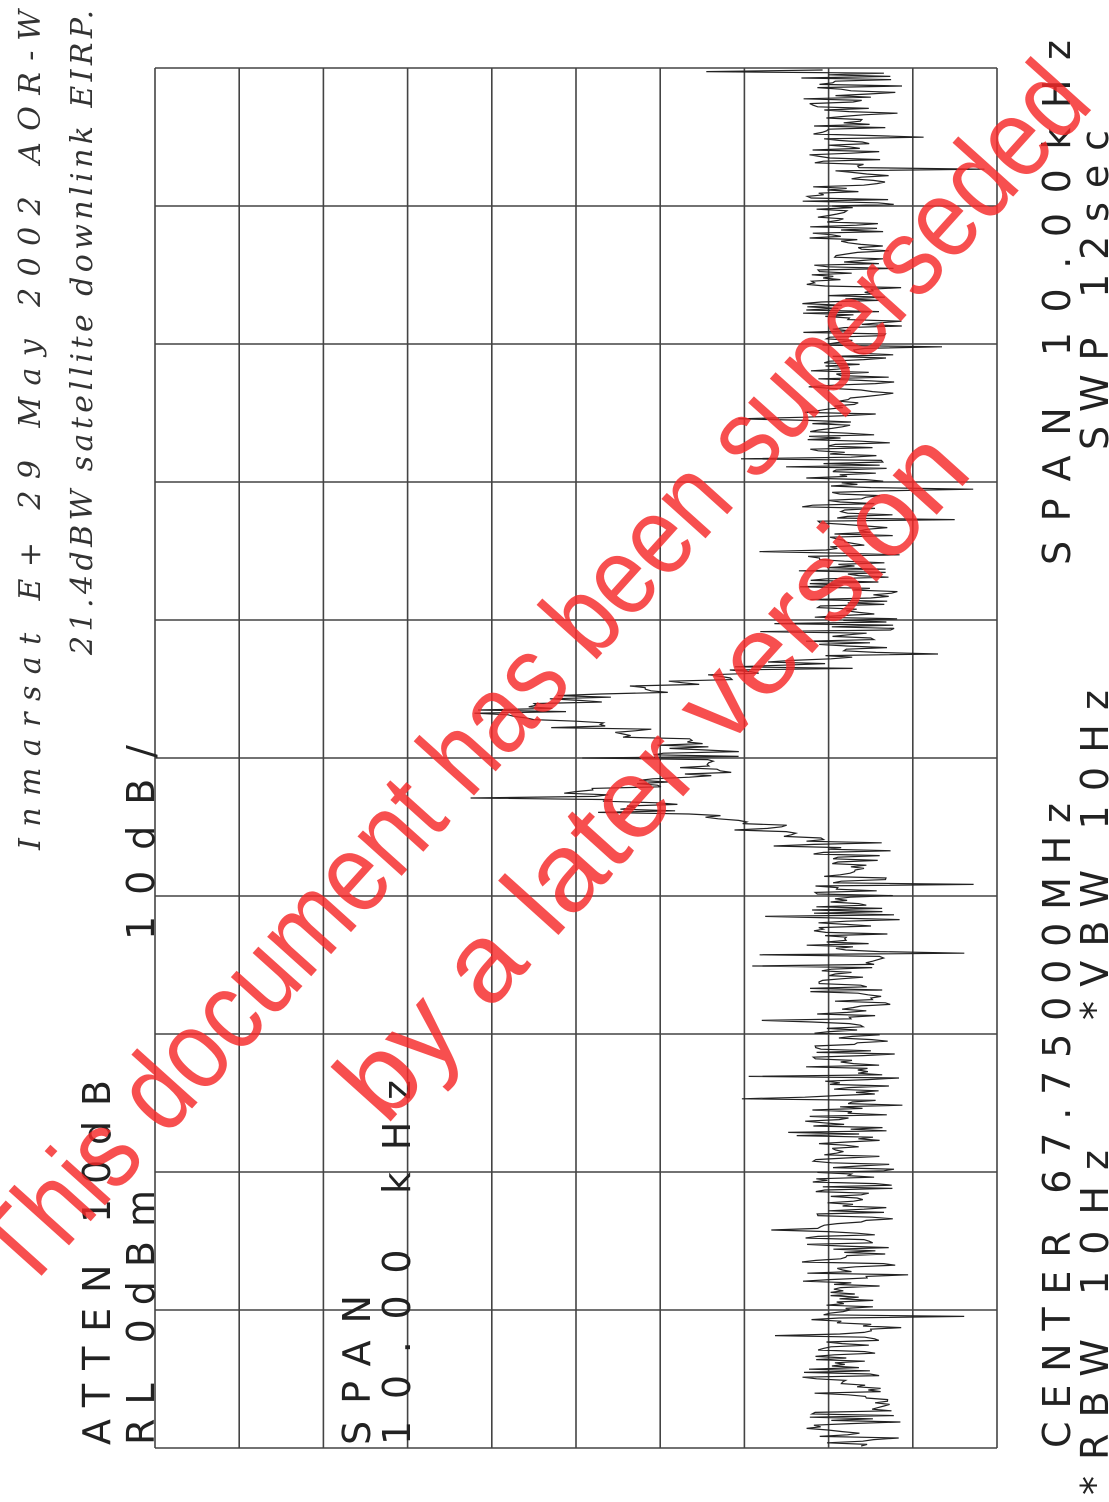  What do you see at coordinates (1091, 855) in the screenshot?
I see `vbw: *VBW 10Hz` at bounding box center [1091, 855].